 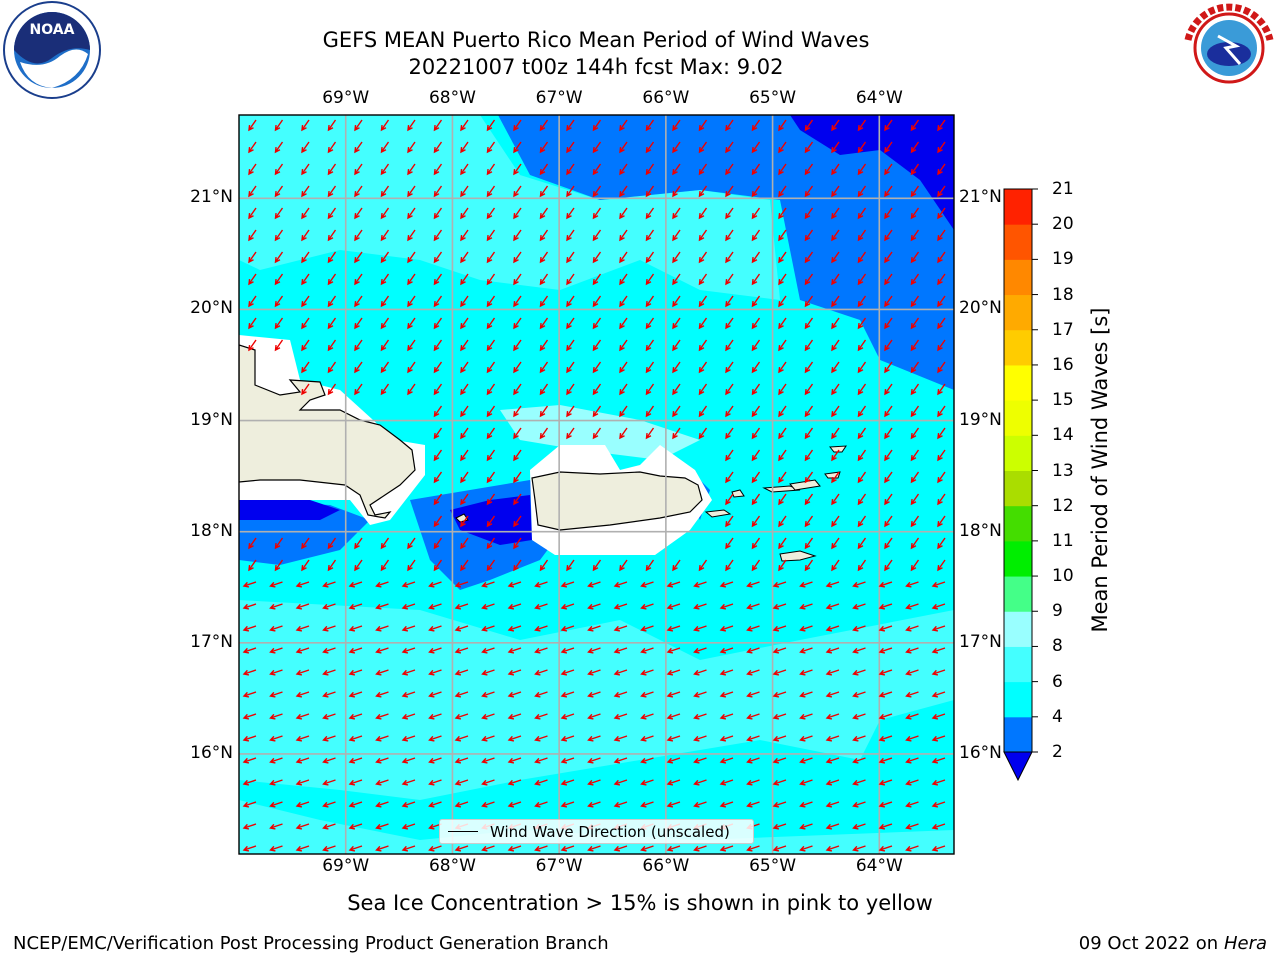 What do you see at coordinates (1063, 294) in the screenshot?
I see `colorbar-tick-label: 18` at bounding box center [1063, 294].